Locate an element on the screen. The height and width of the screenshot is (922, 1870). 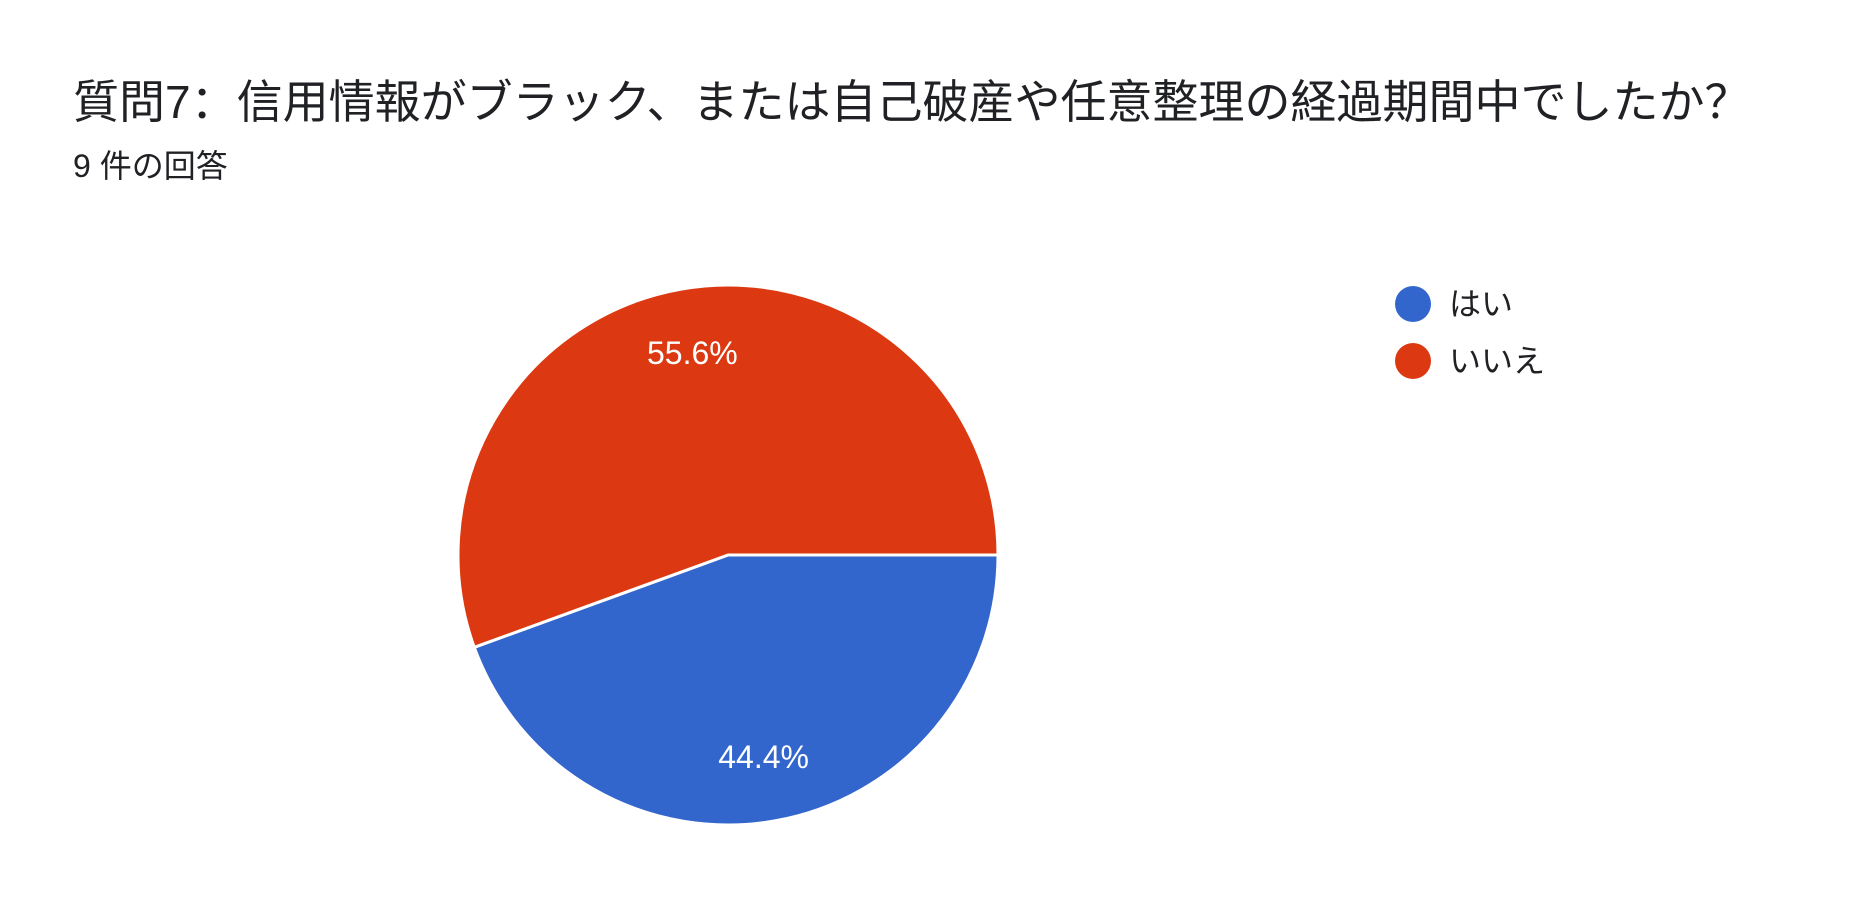
legend-swatch-yes is located at coordinates (1413, 303).